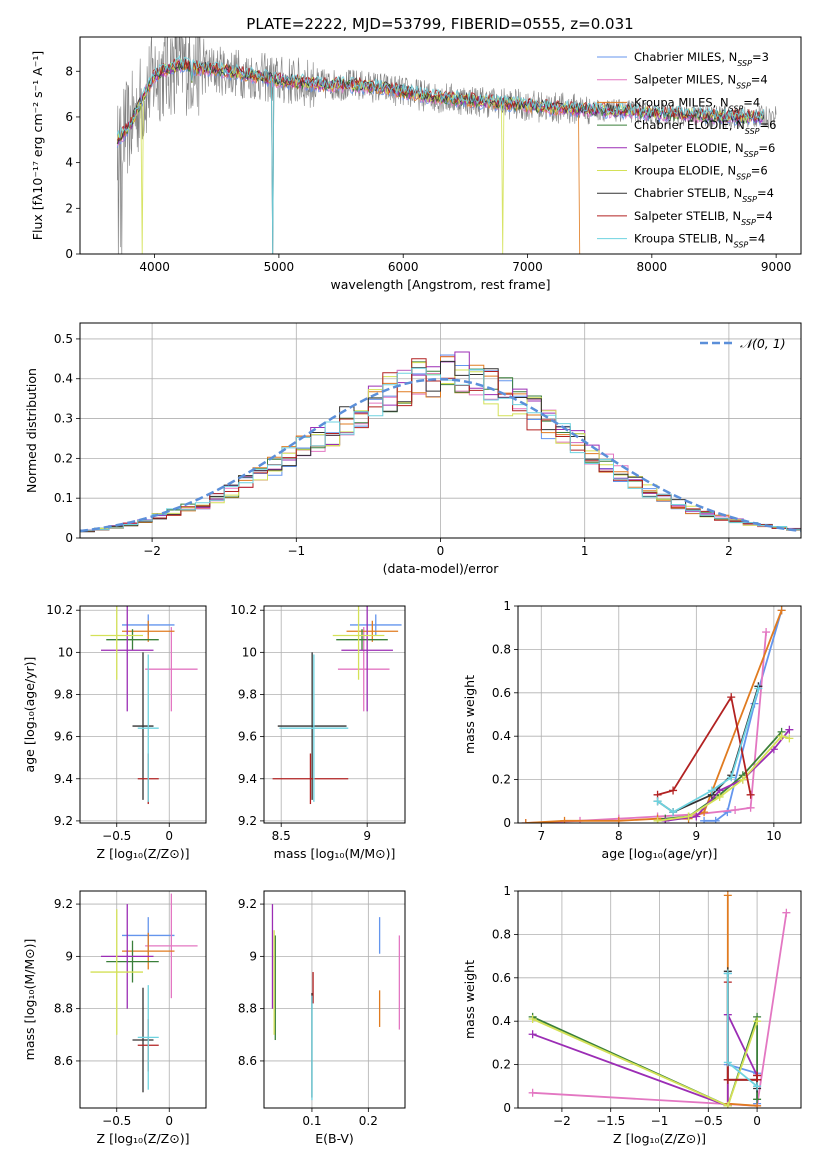 This screenshot has width=819, height=1170. What do you see at coordinates (652, 267) in the screenshot?
I see `tick-label-x: 8000` at bounding box center [652, 267].